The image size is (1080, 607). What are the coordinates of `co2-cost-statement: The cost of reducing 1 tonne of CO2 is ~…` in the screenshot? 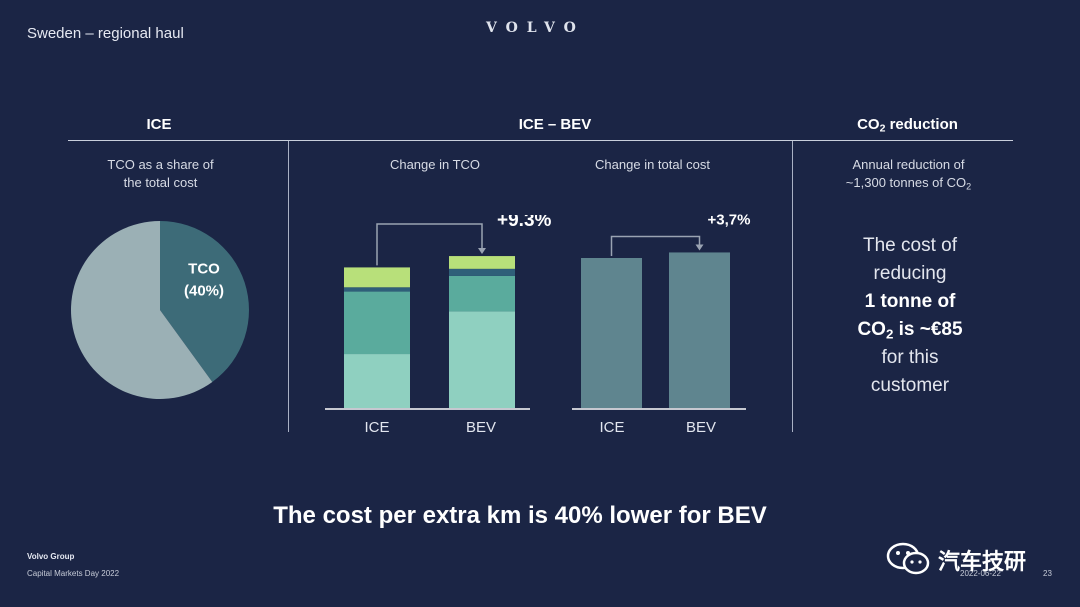 It's located at (910, 316).